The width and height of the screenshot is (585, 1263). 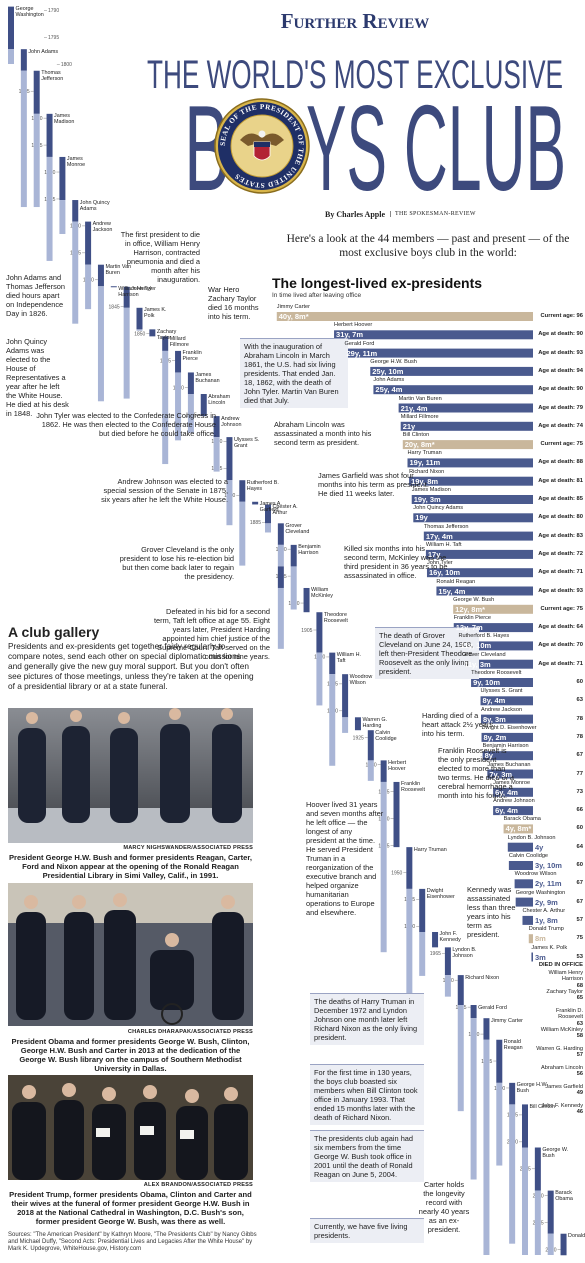 What do you see at coordinates (306, 631) in the screenshot?
I see `y-tick-label: 1905` at bounding box center [306, 631].